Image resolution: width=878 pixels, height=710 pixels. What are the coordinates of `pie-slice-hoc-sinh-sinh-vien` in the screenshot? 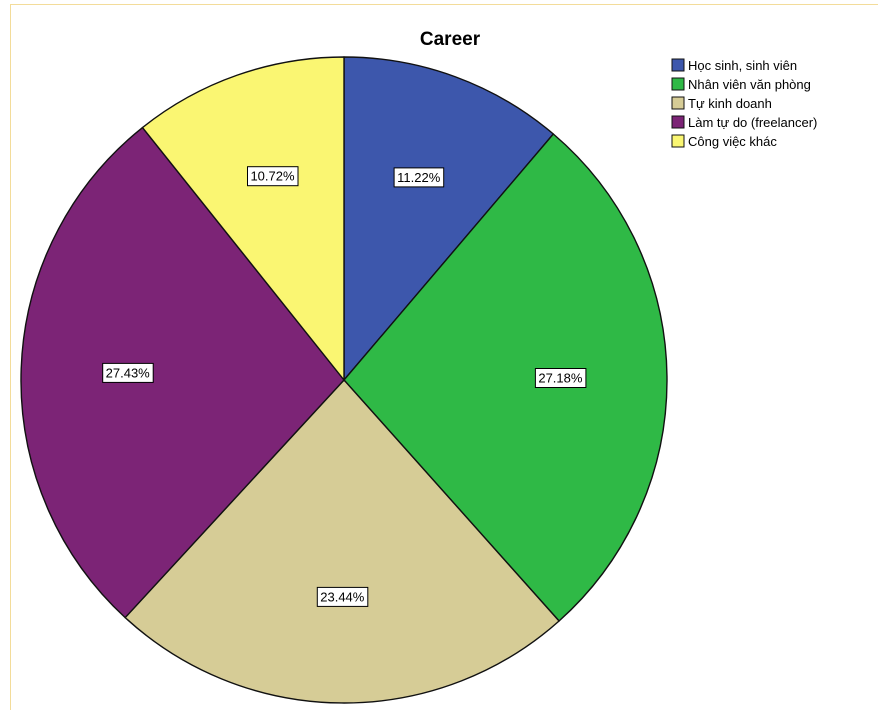 It's located at (449, 218).